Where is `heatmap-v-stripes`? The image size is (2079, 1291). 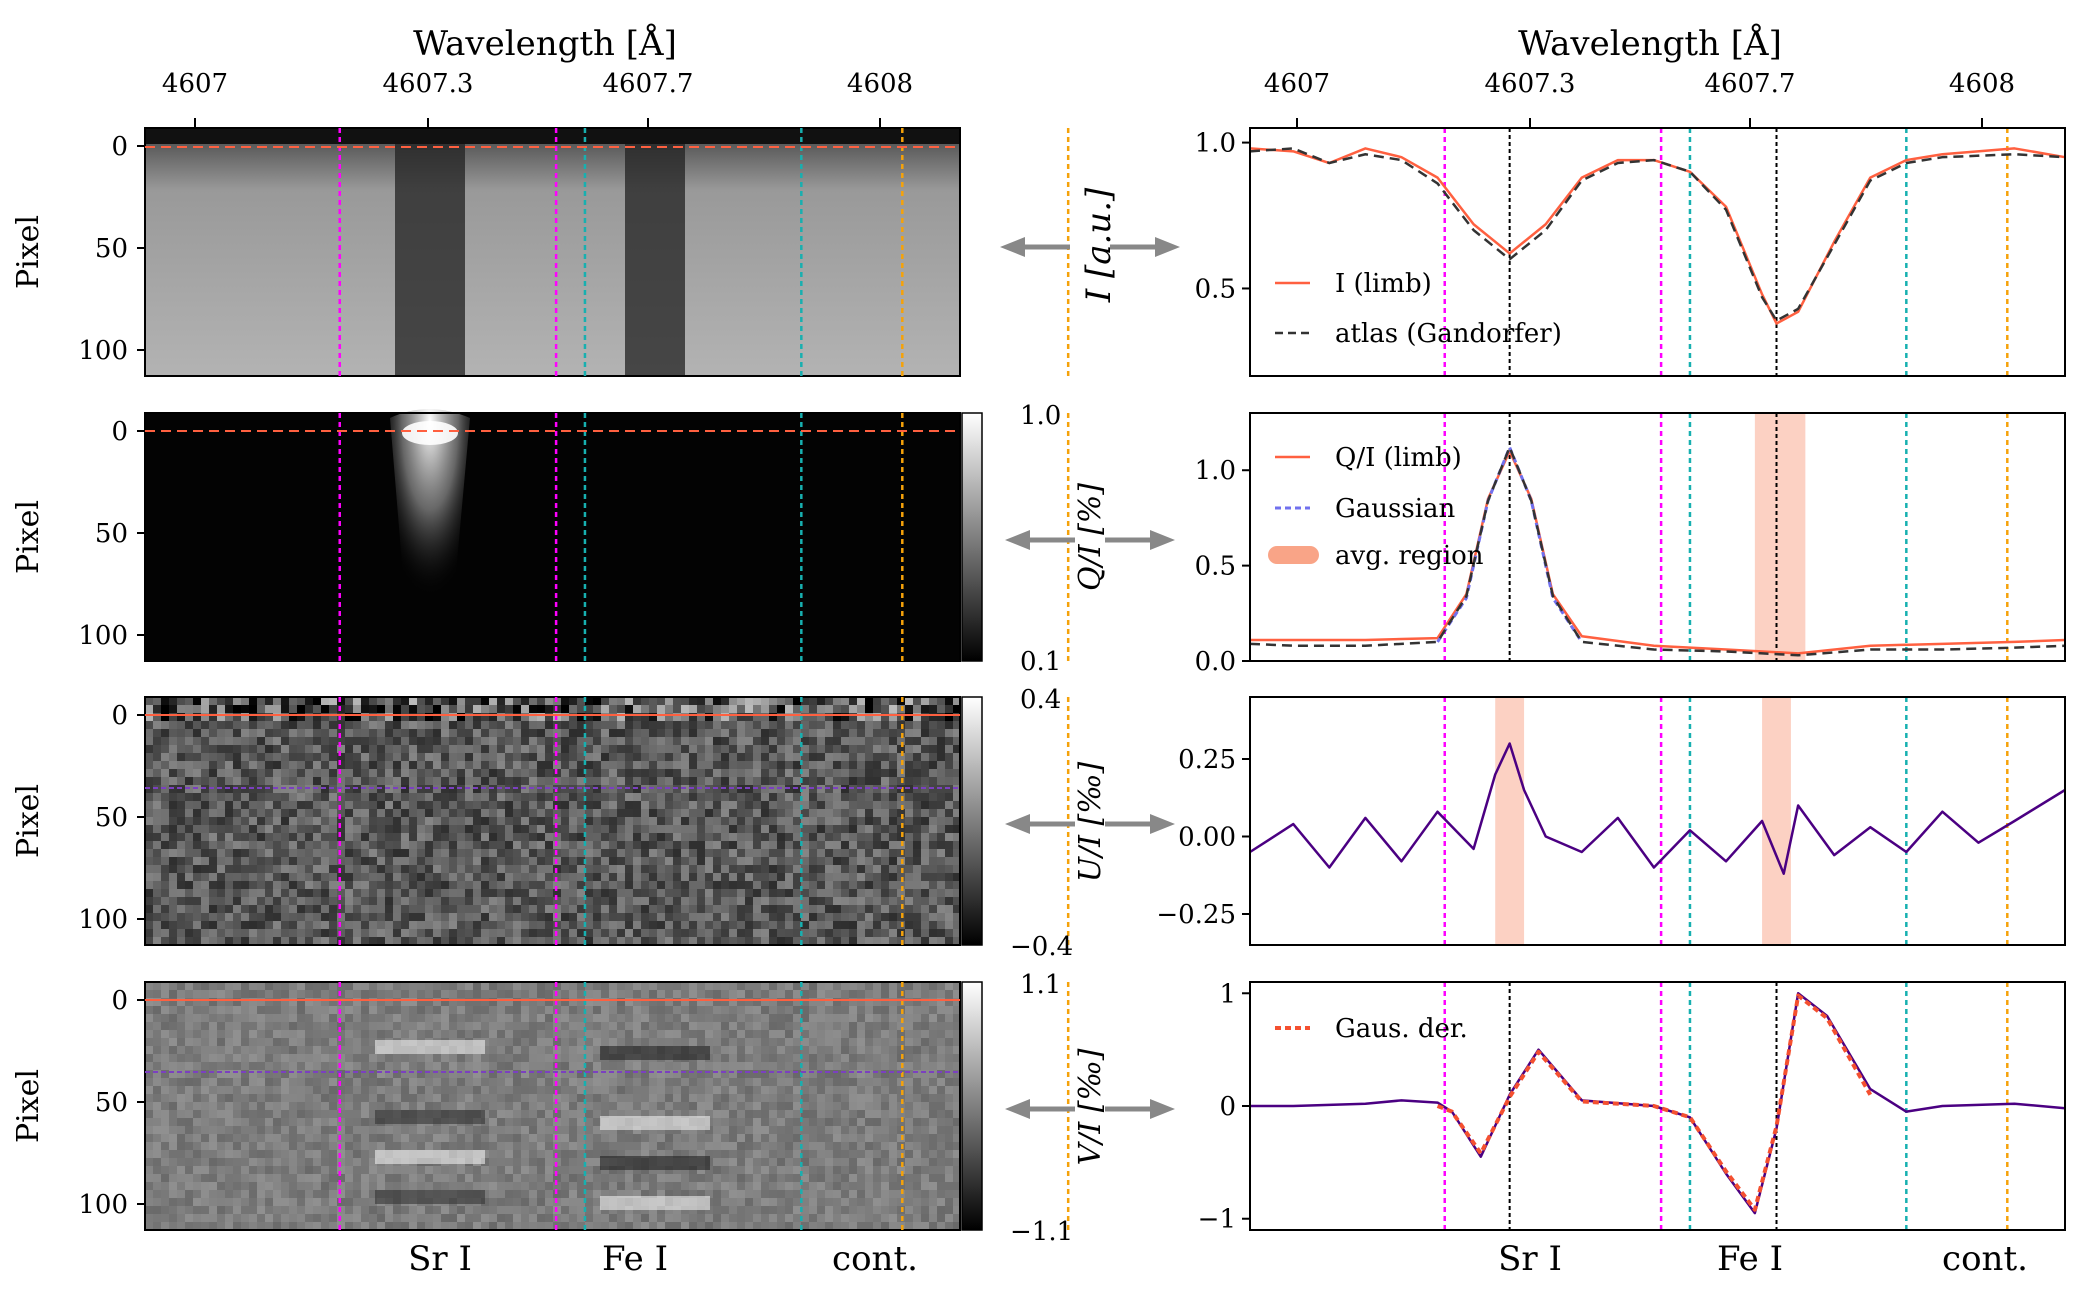 heatmap-v-stripes is located at coordinates (542, 1125).